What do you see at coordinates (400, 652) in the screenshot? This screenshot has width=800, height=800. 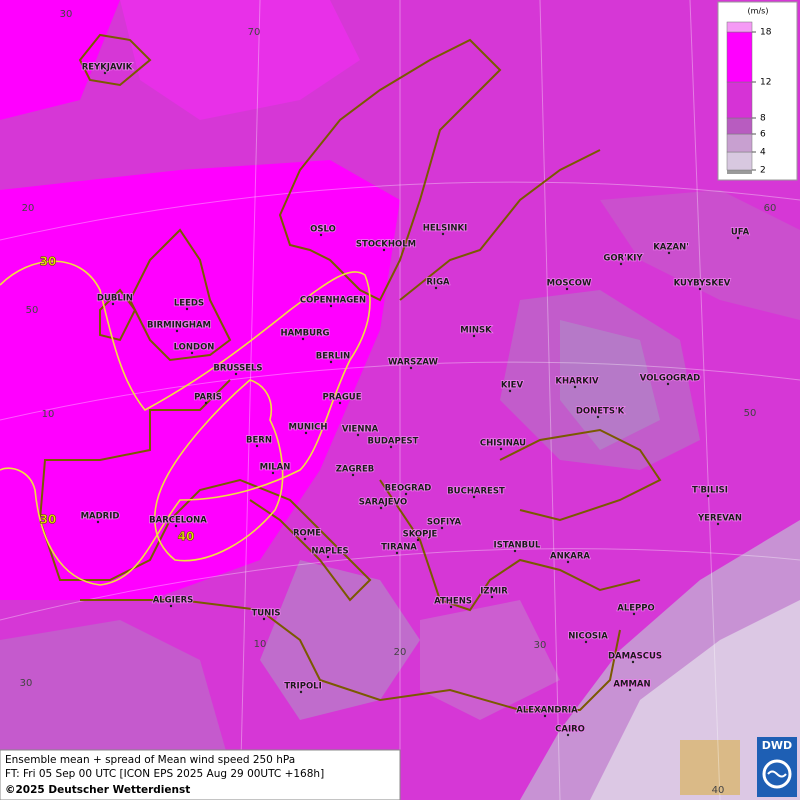 I see `graticule-label: 20` at bounding box center [400, 652].